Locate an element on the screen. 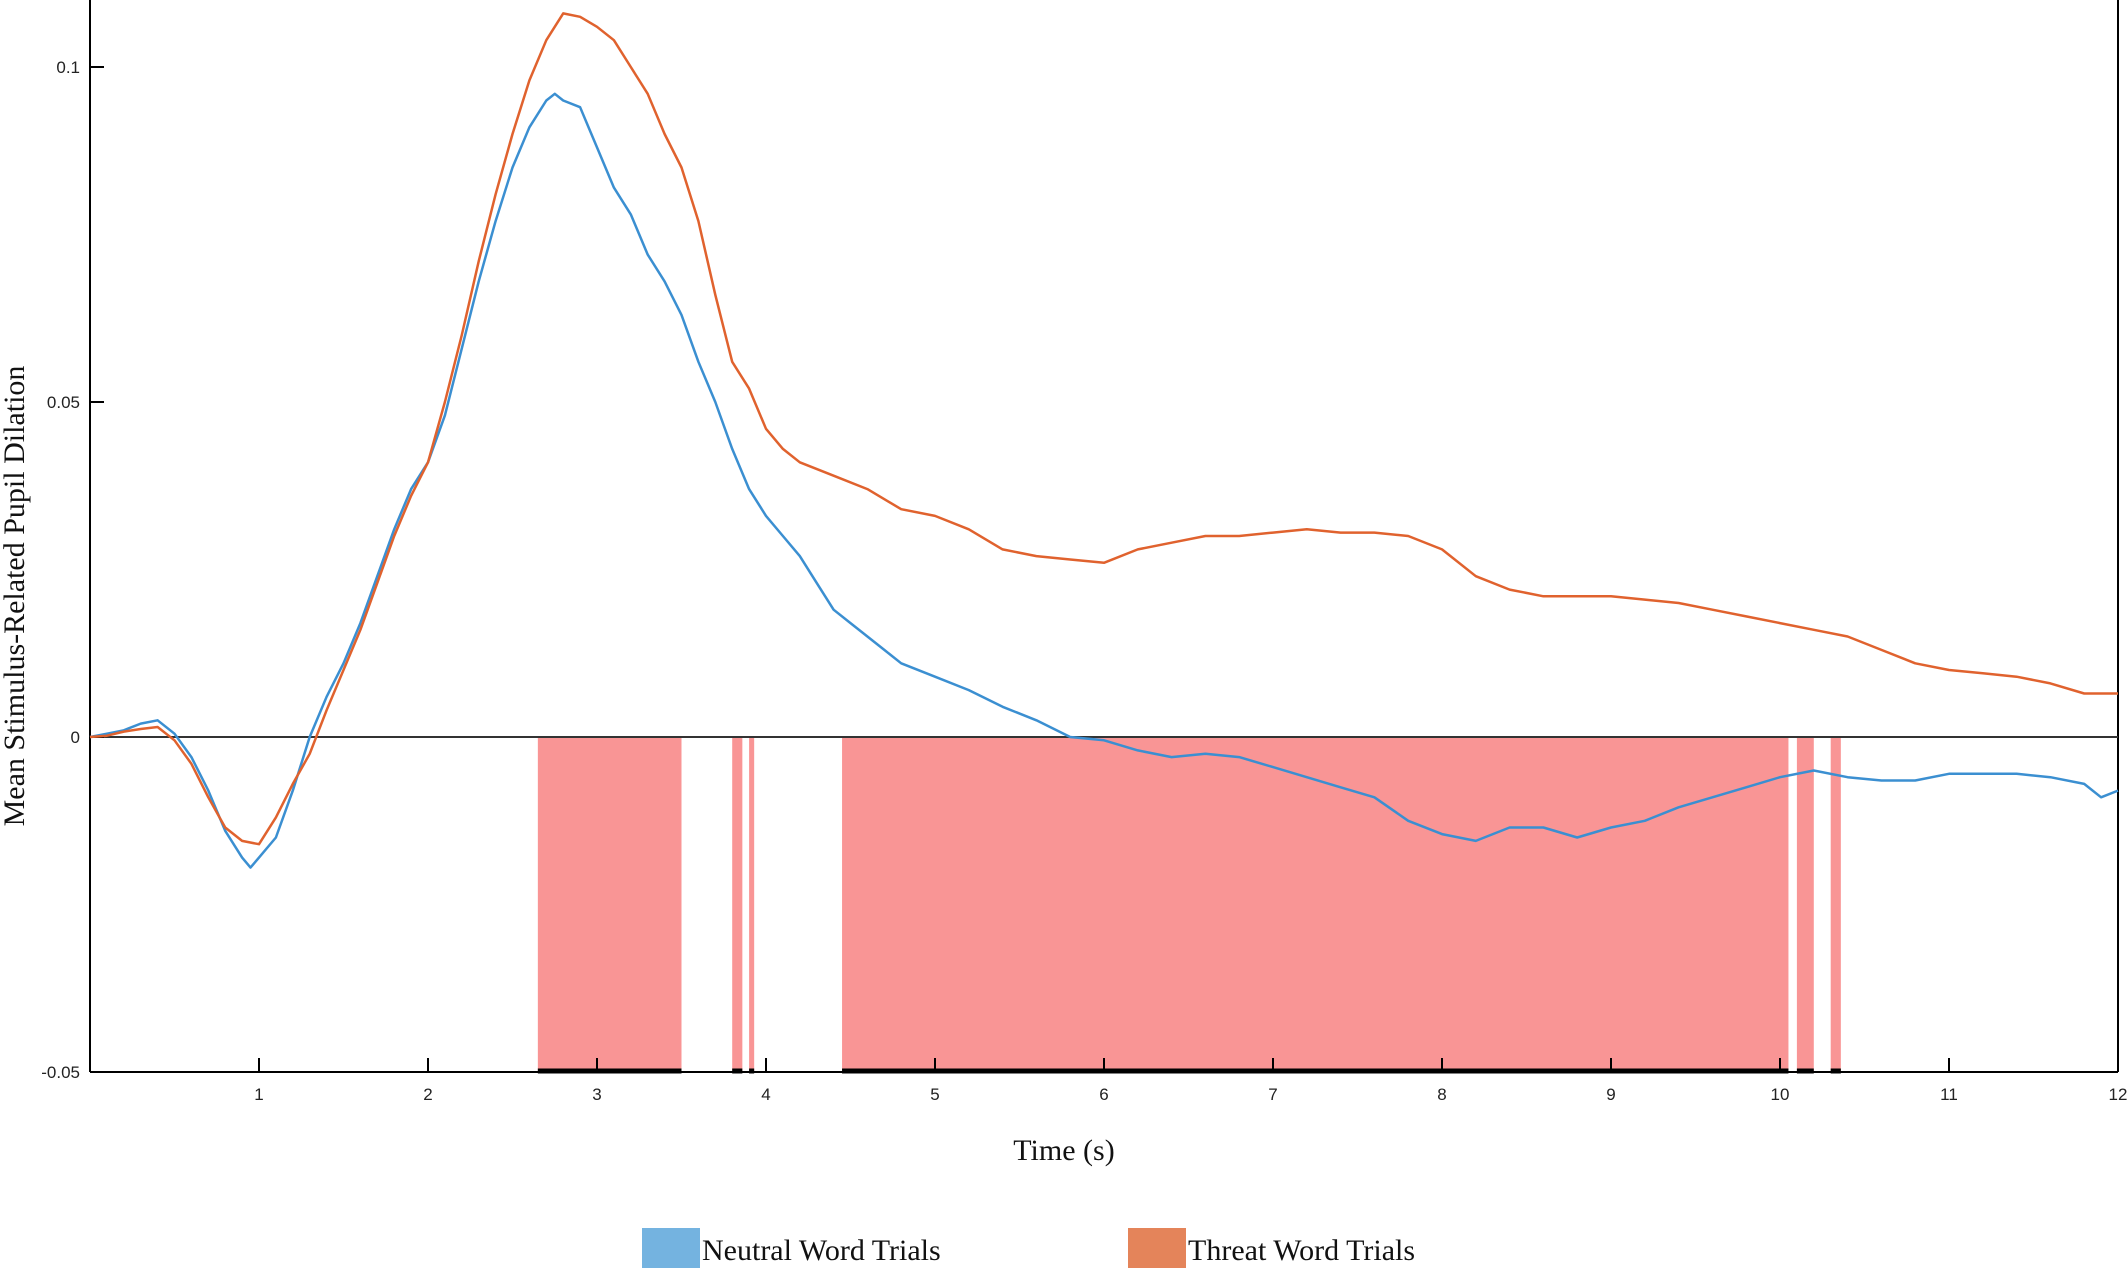 The width and height of the screenshot is (2128, 1268). x-tick-label-7: 7 is located at coordinates (1272, 1094).